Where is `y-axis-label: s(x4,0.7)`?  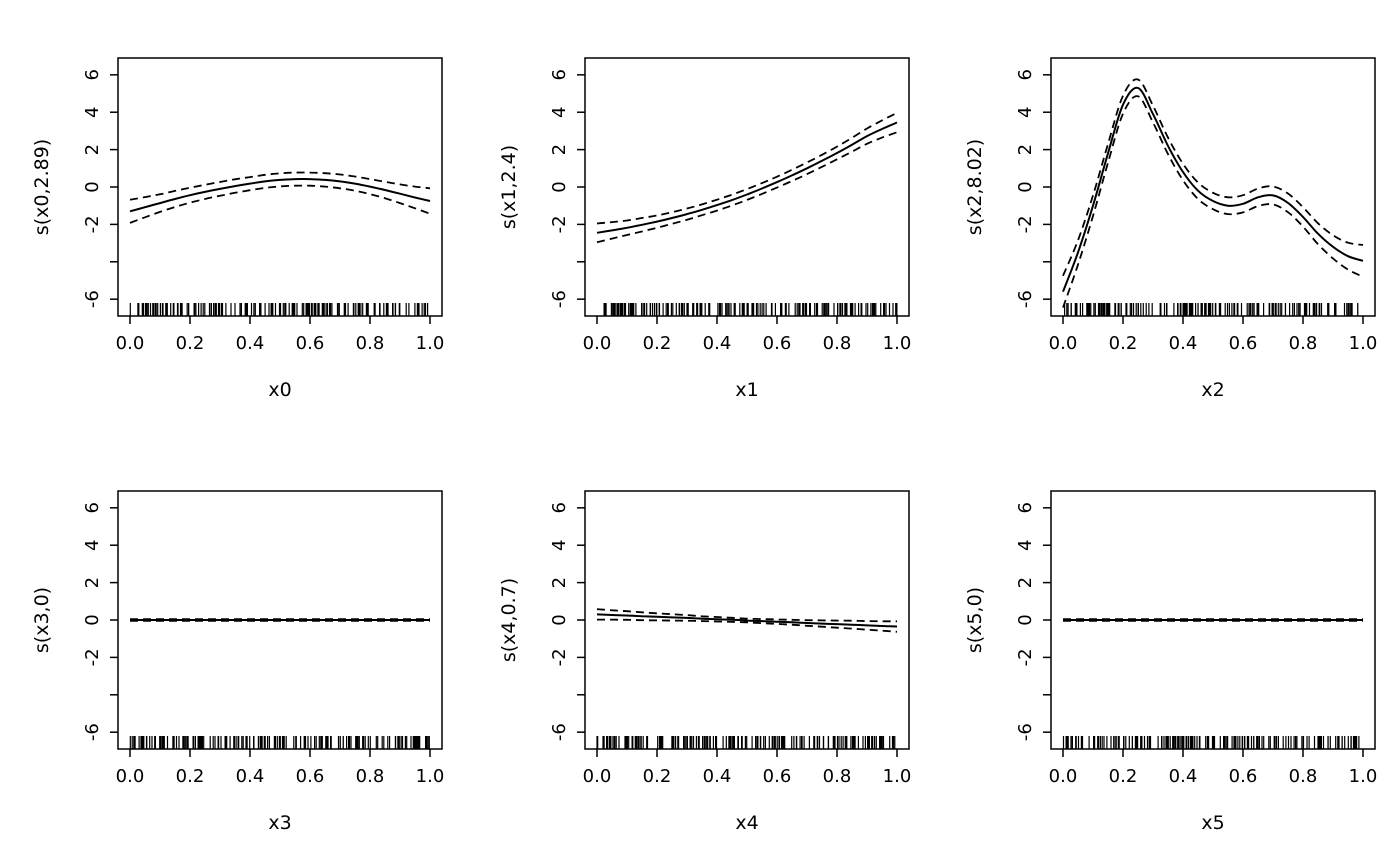
y-axis-label: s(x4,0.7) is located at coordinates (509, 620).